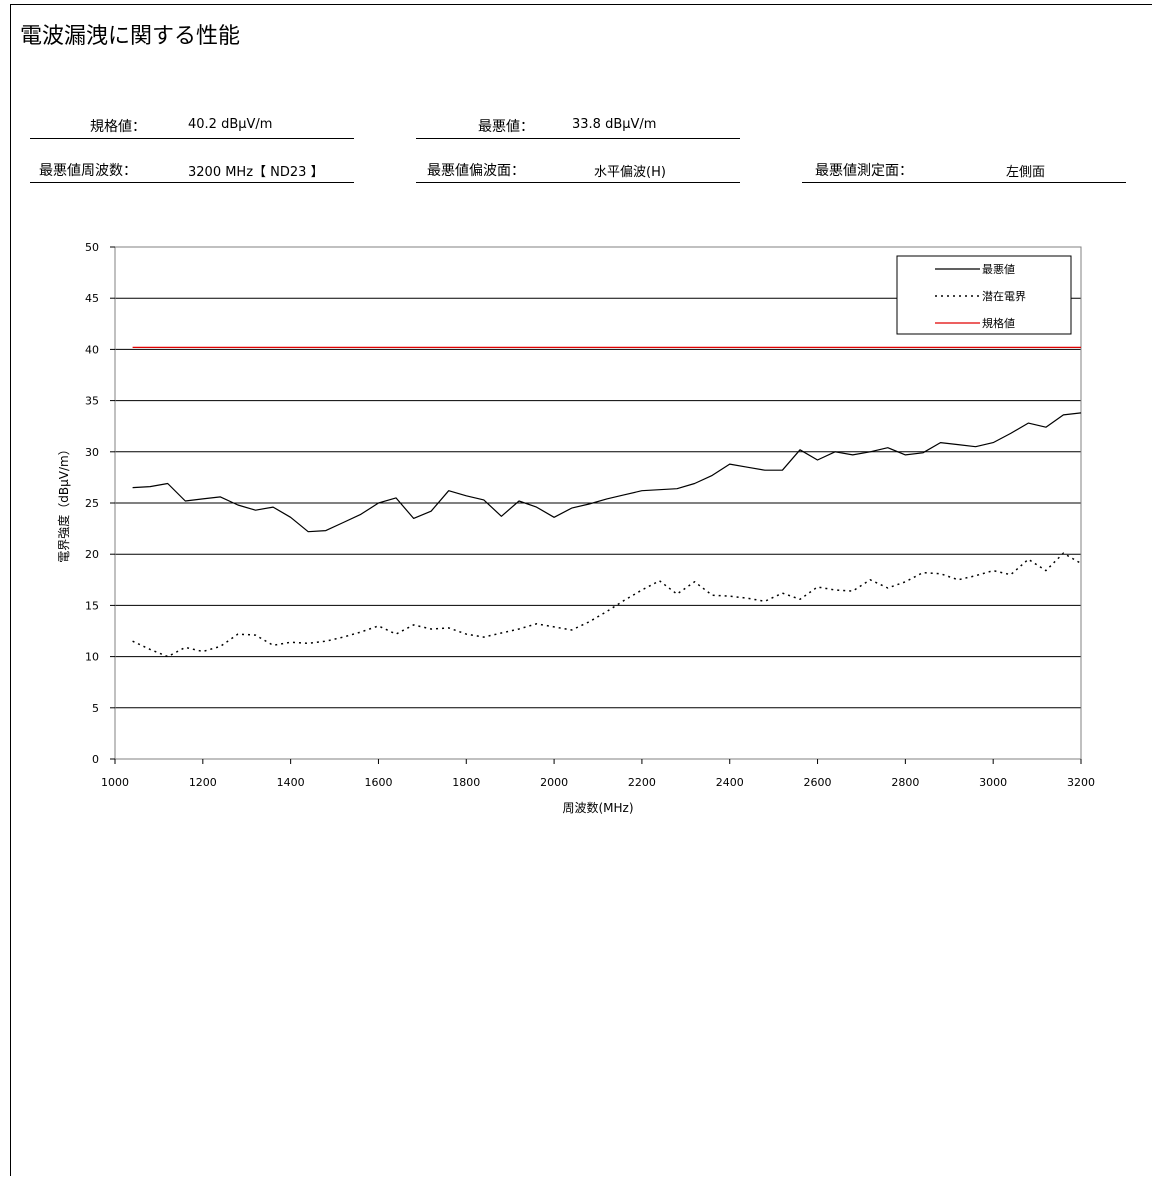 This screenshot has height=1180, width=1156. Describe the element at coordinates (63, 502) in the screenshot. I see `y-axis-title: 電界強度（dBμV/m）` at that location.